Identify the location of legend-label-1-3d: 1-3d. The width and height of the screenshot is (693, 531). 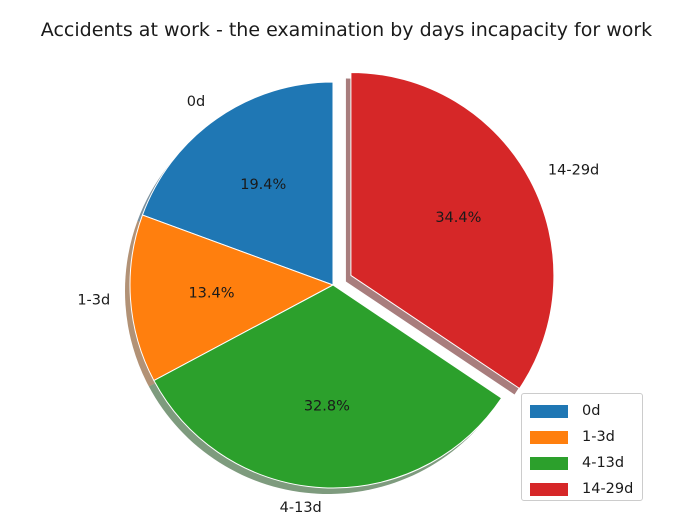
(598, 437).